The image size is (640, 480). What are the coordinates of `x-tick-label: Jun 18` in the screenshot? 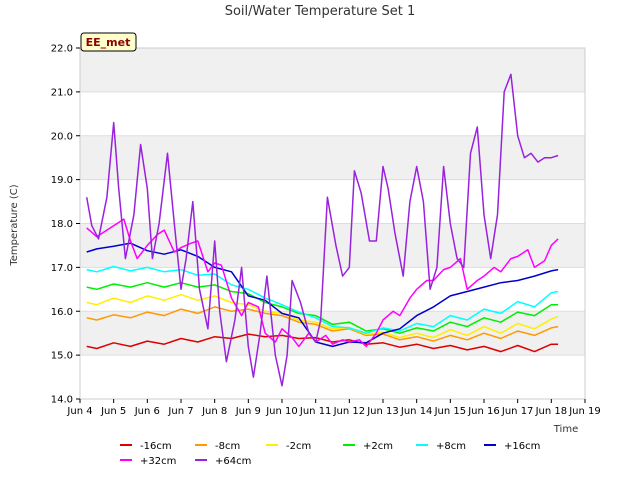 It's located at (551, 411).